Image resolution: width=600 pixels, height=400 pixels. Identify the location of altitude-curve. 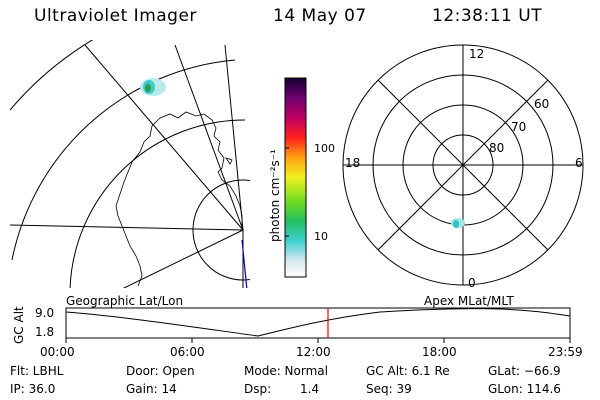
(318, 322).